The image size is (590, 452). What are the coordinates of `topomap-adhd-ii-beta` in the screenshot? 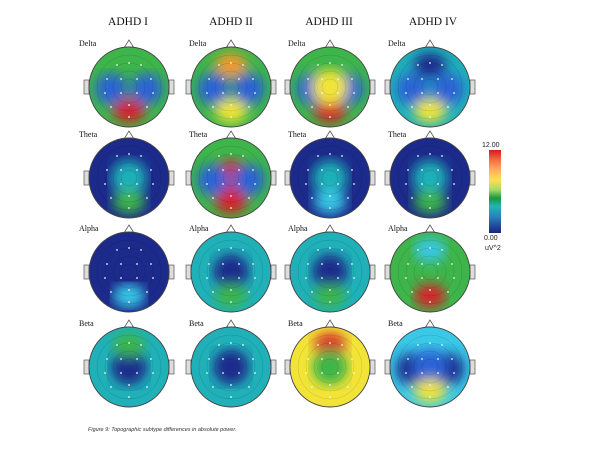 It's located at (231, 365).